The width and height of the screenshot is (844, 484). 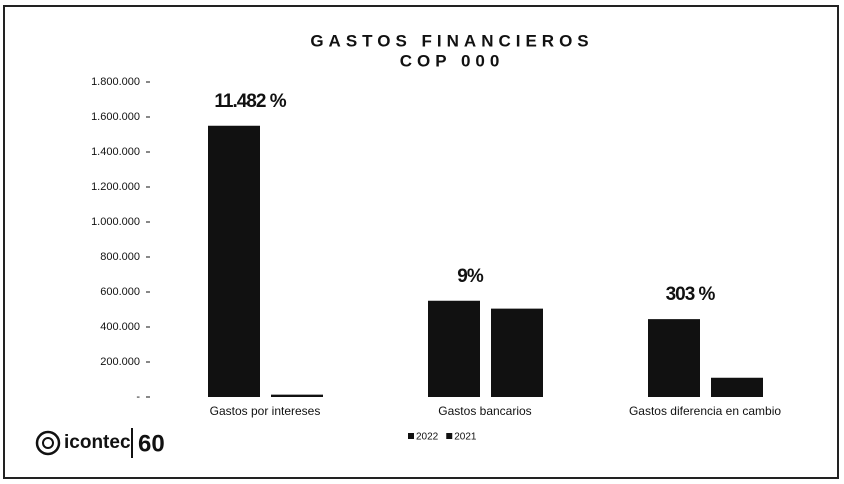 I want to click on logo-icon, so click(x=48, y=443).